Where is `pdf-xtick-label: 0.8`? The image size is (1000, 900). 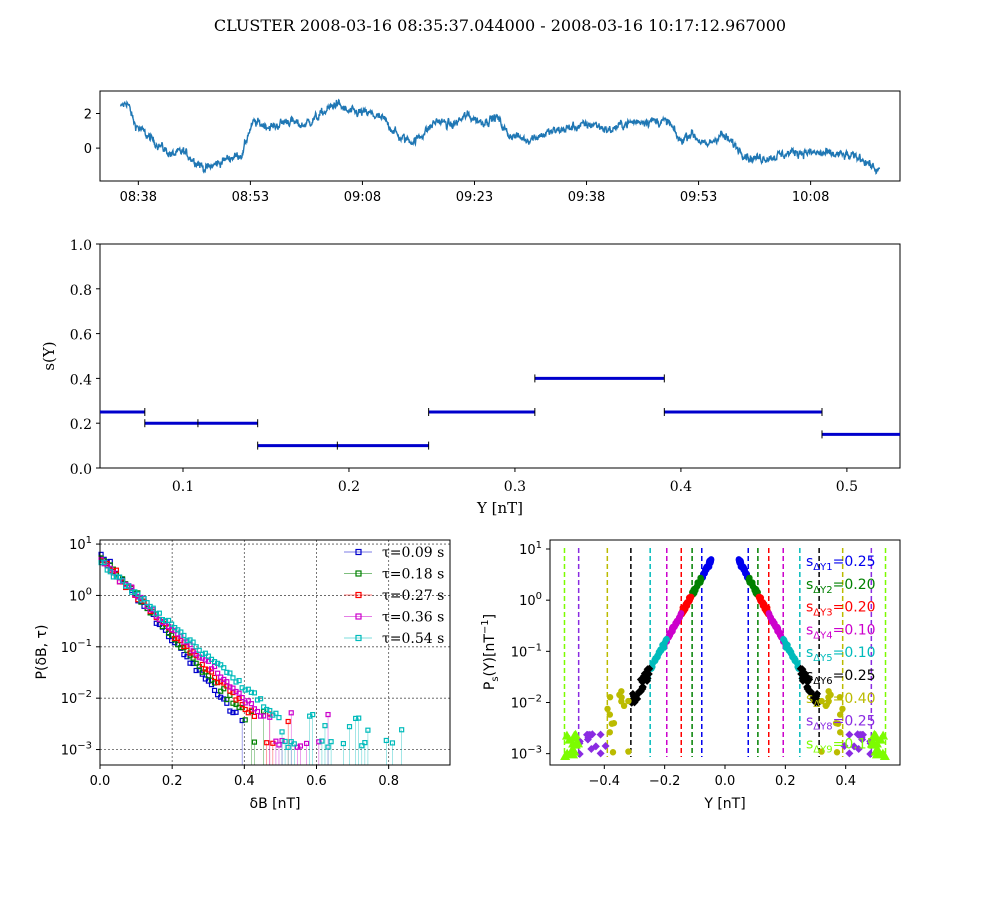
pdf-xtick-label: 0.8 is located at coordinates (388, 781).